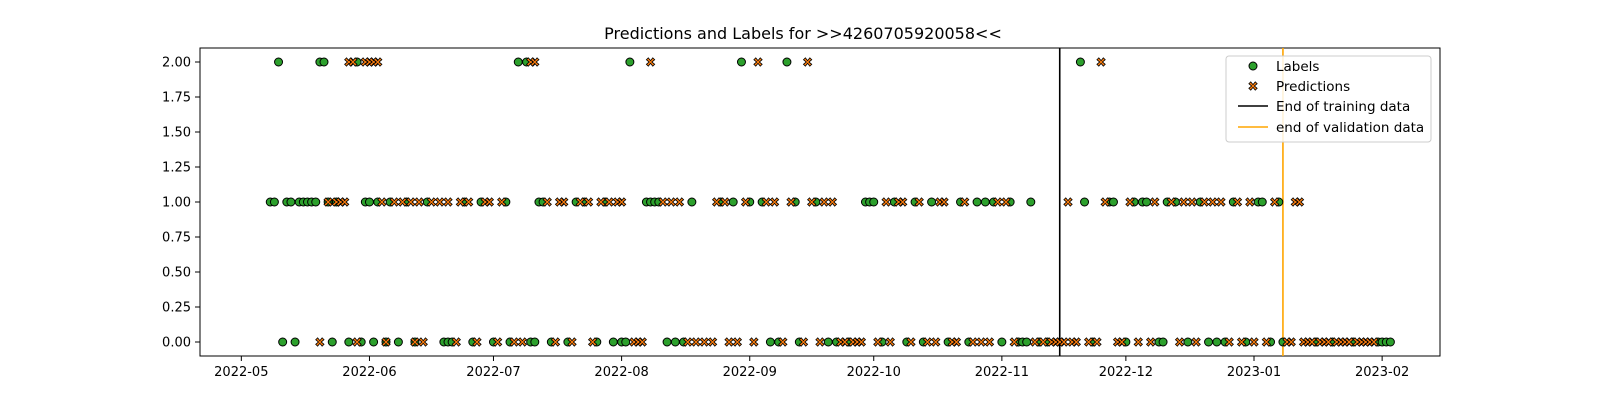 This screenshot has width=1600, height=400. What do you see at coordinates (176, 133) in the screenshot?
I see `y-tick-label: 1.50` at bounding box center [176, 133].